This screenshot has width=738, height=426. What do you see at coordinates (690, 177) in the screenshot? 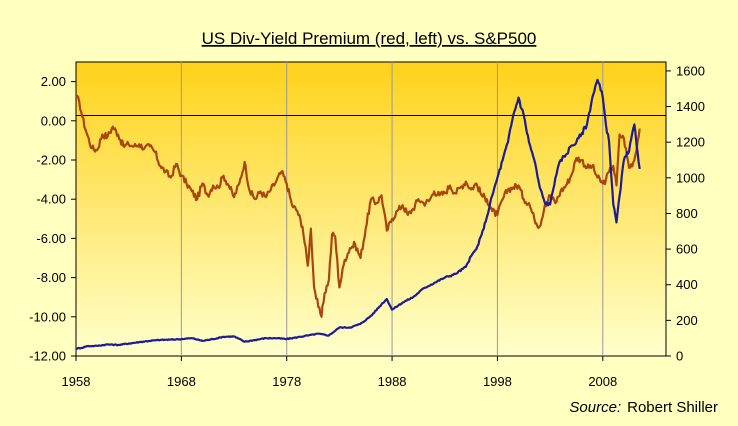
I see `right-tick-label: 1000` at bounding box center [690, 177].